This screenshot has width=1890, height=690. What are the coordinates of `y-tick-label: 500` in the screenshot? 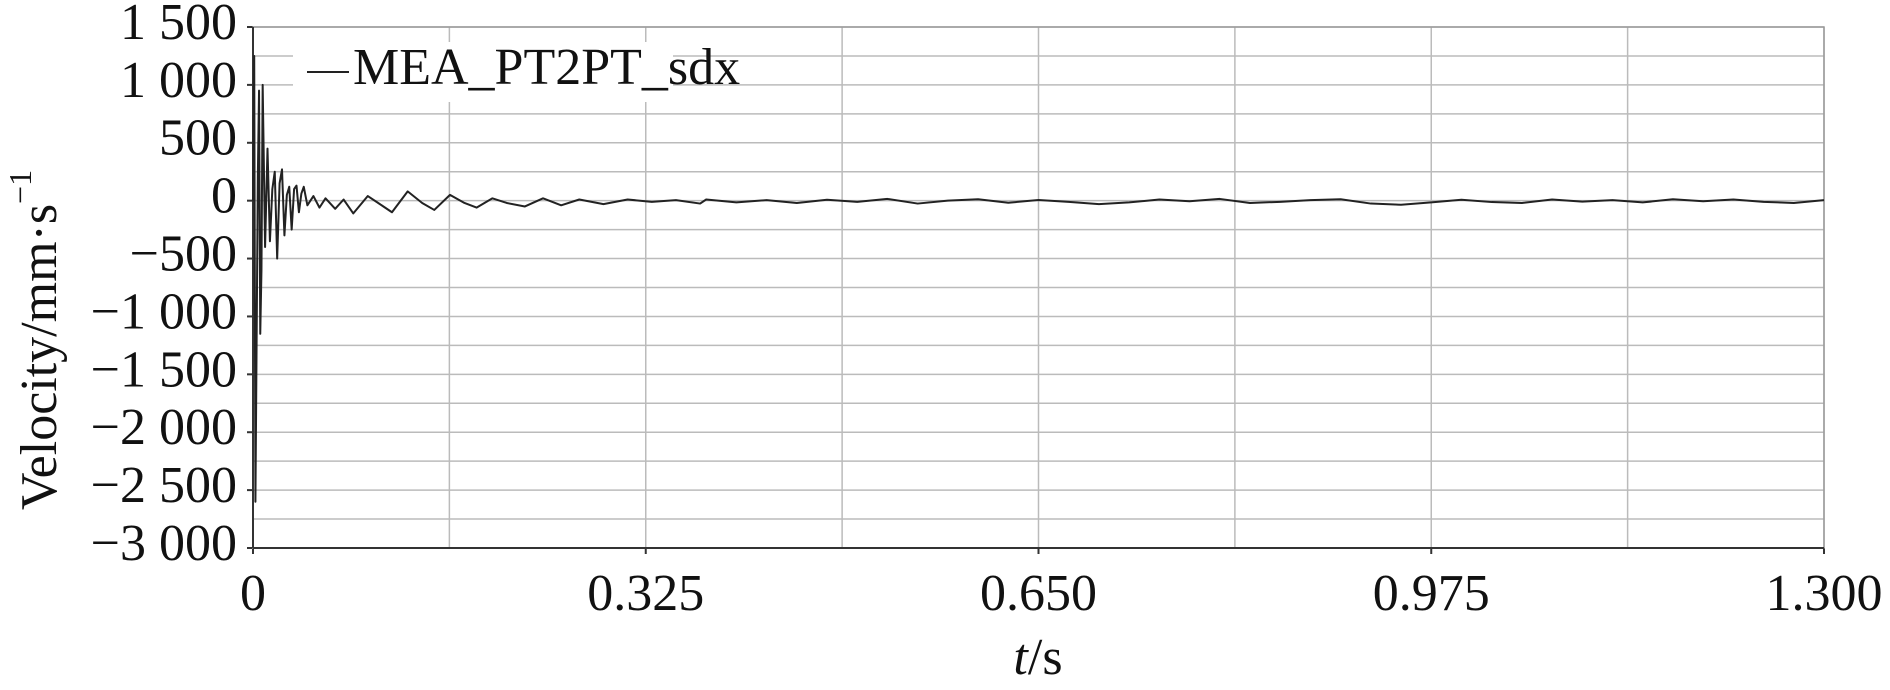 It's located at (198, 138).